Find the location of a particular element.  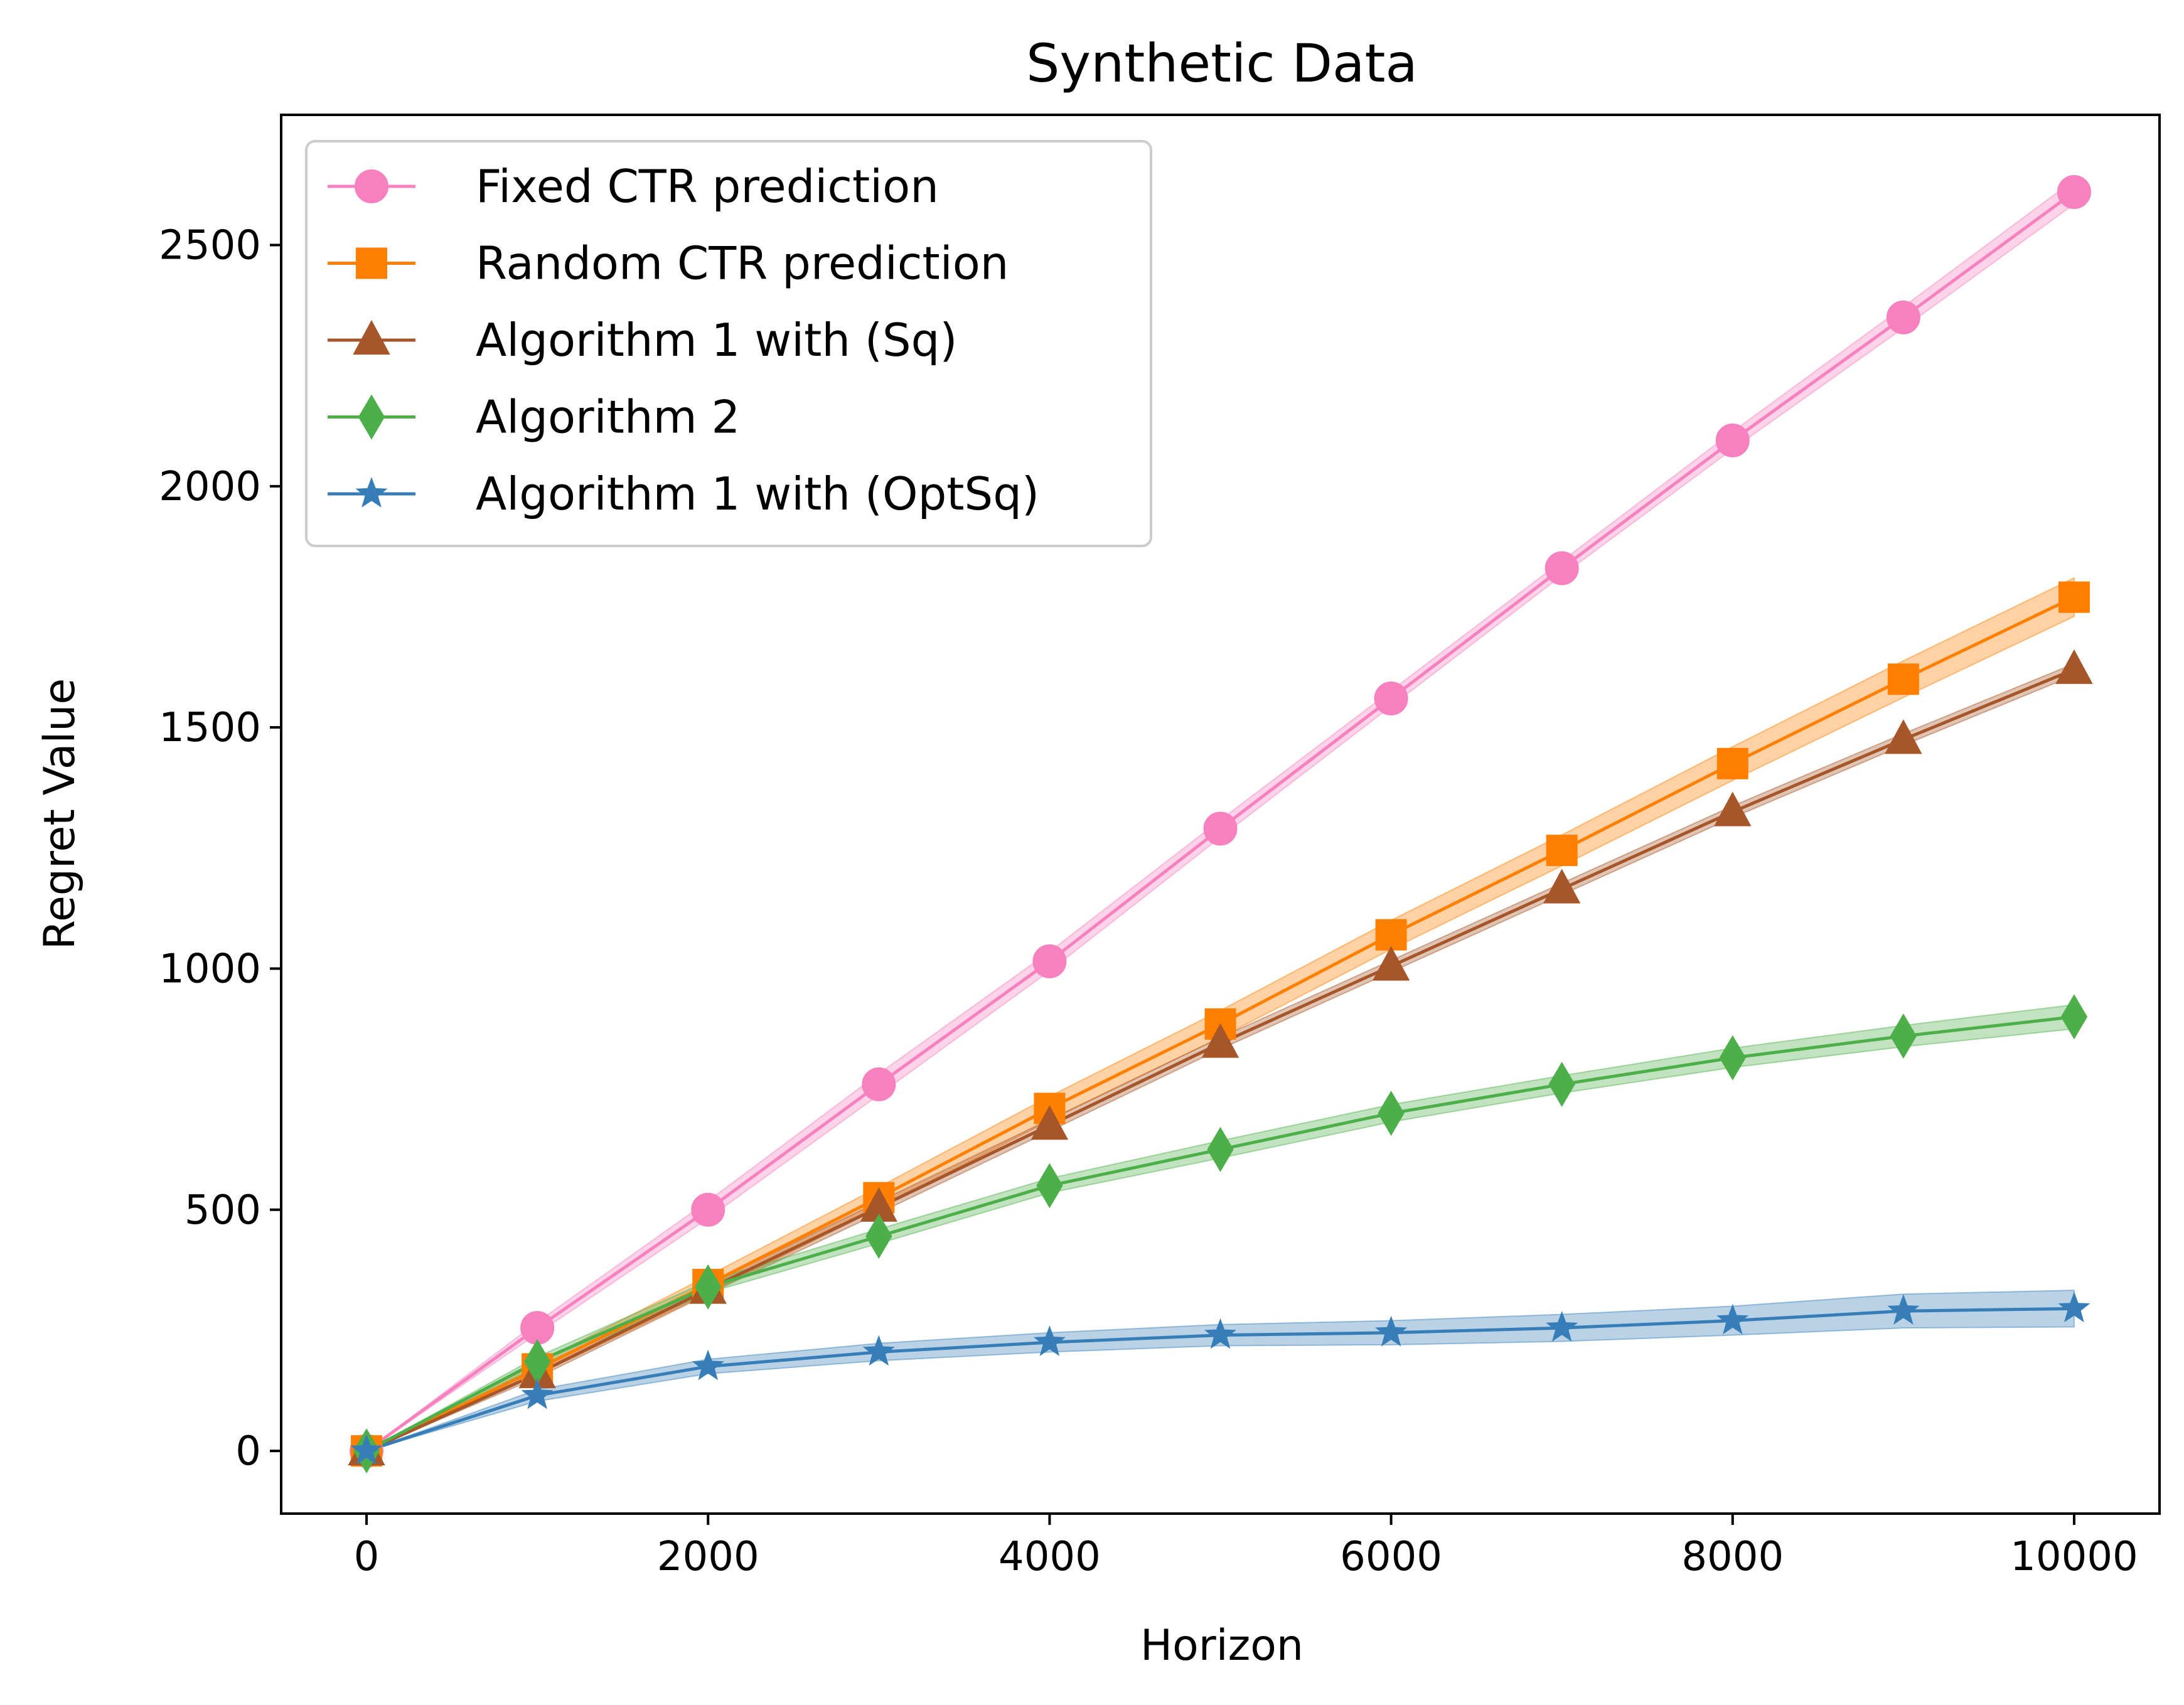

x-axis-ticks: 0 2000 4000 6000 8000 10000 is located at coordinates (1246, 1547).